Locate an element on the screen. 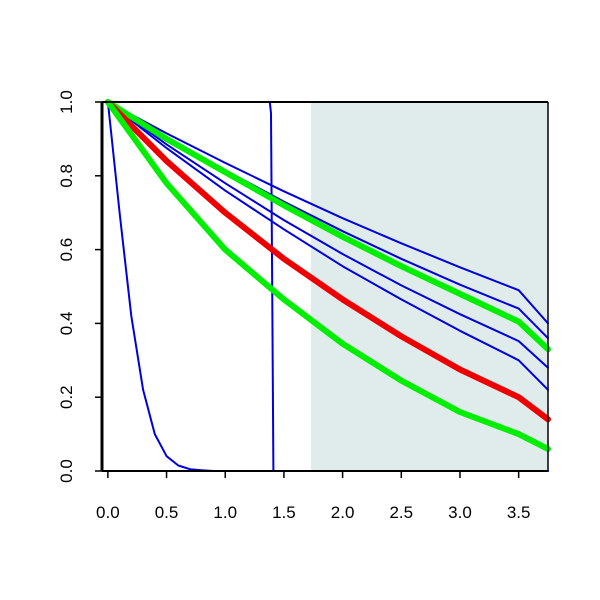 Image resolution: width=600 pixels, height=600 pixels. x-tick-label: 1.5 is located at coordinates (284, 512).